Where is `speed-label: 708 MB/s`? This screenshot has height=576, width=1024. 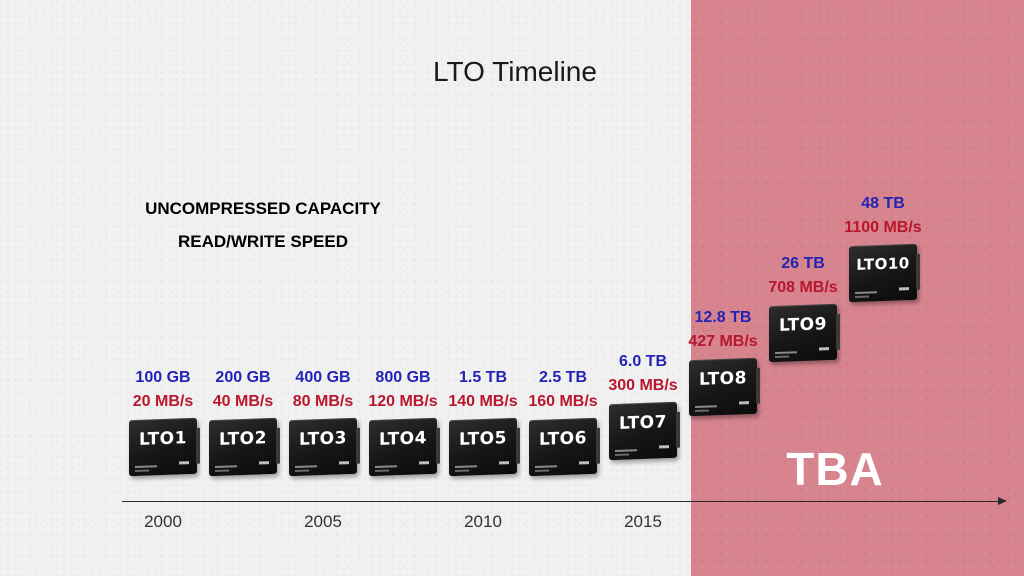 speed-label: 708 MB/s is located at coordinates (803, 287).